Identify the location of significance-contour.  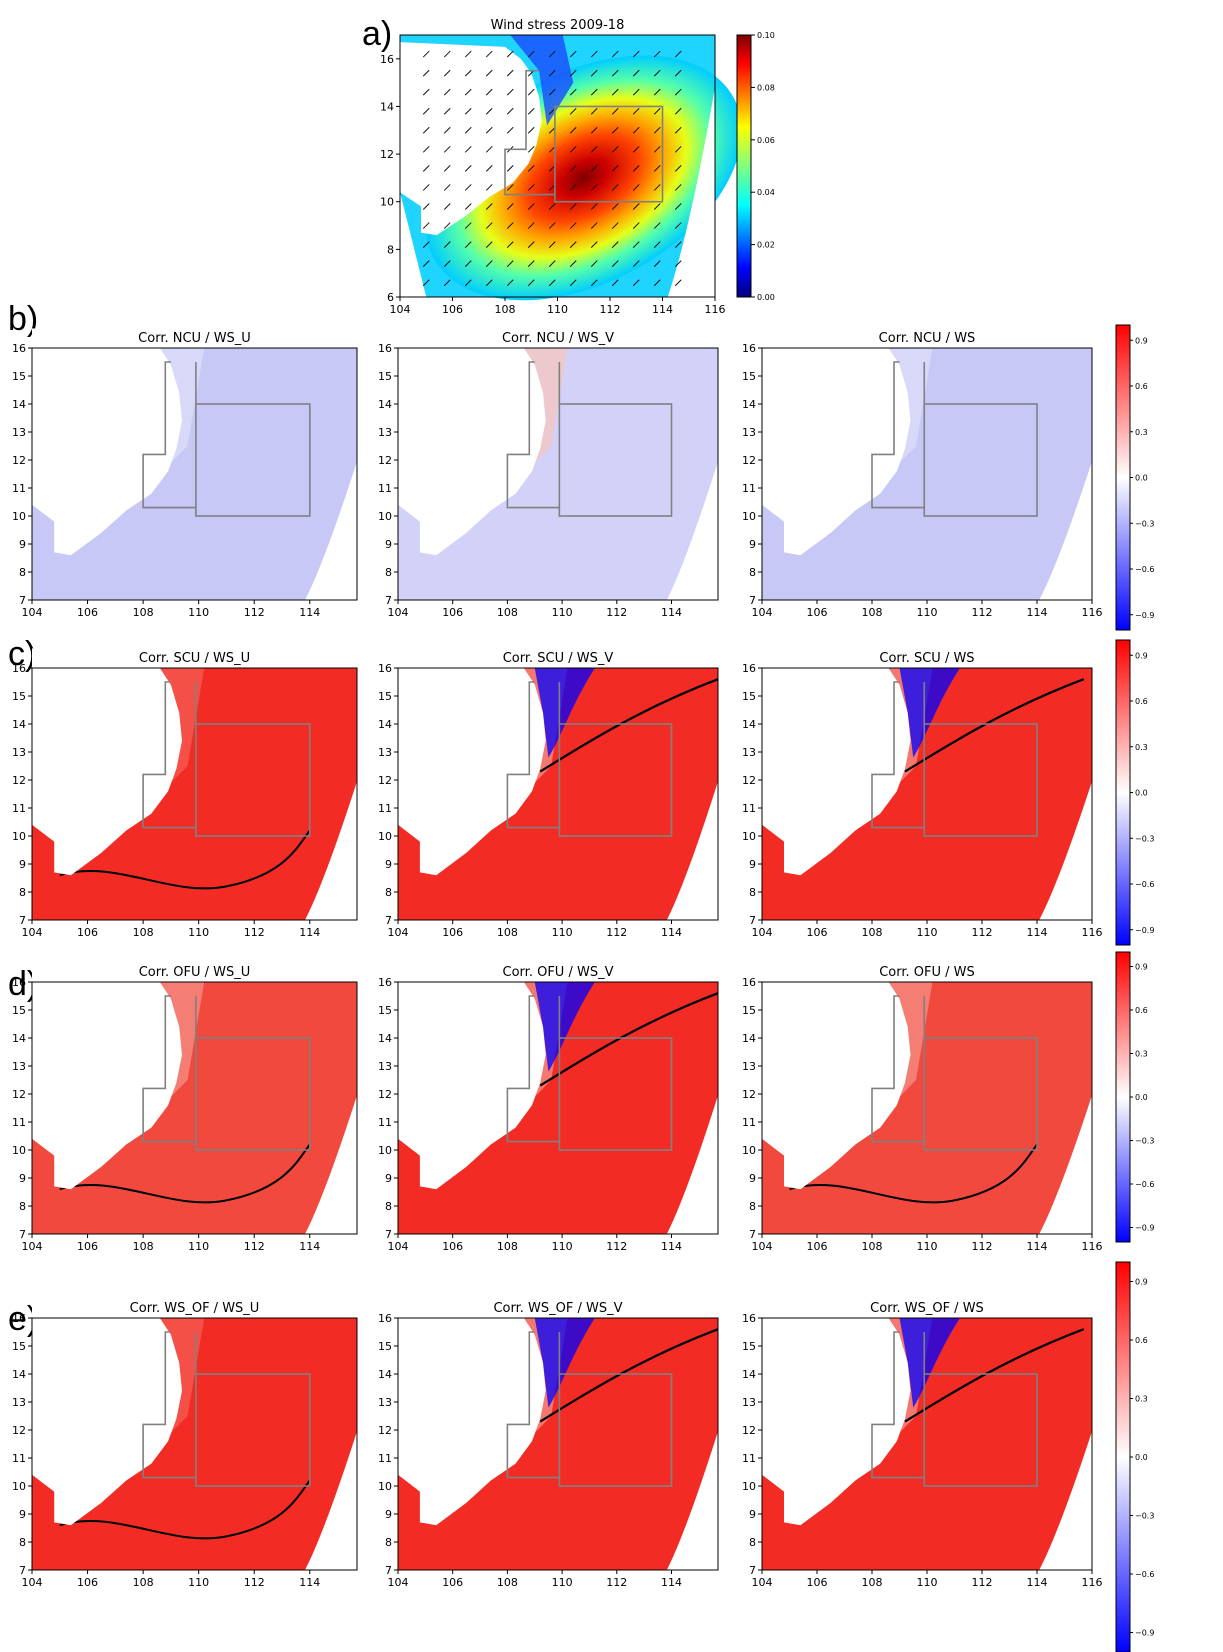
(185, 1509).